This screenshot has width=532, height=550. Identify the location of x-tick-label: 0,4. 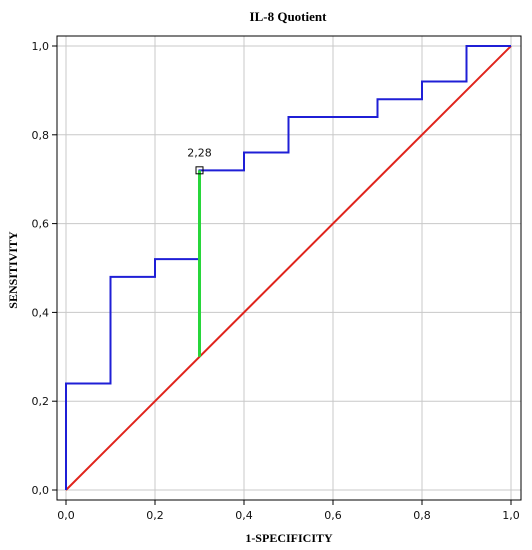
(244, 515).